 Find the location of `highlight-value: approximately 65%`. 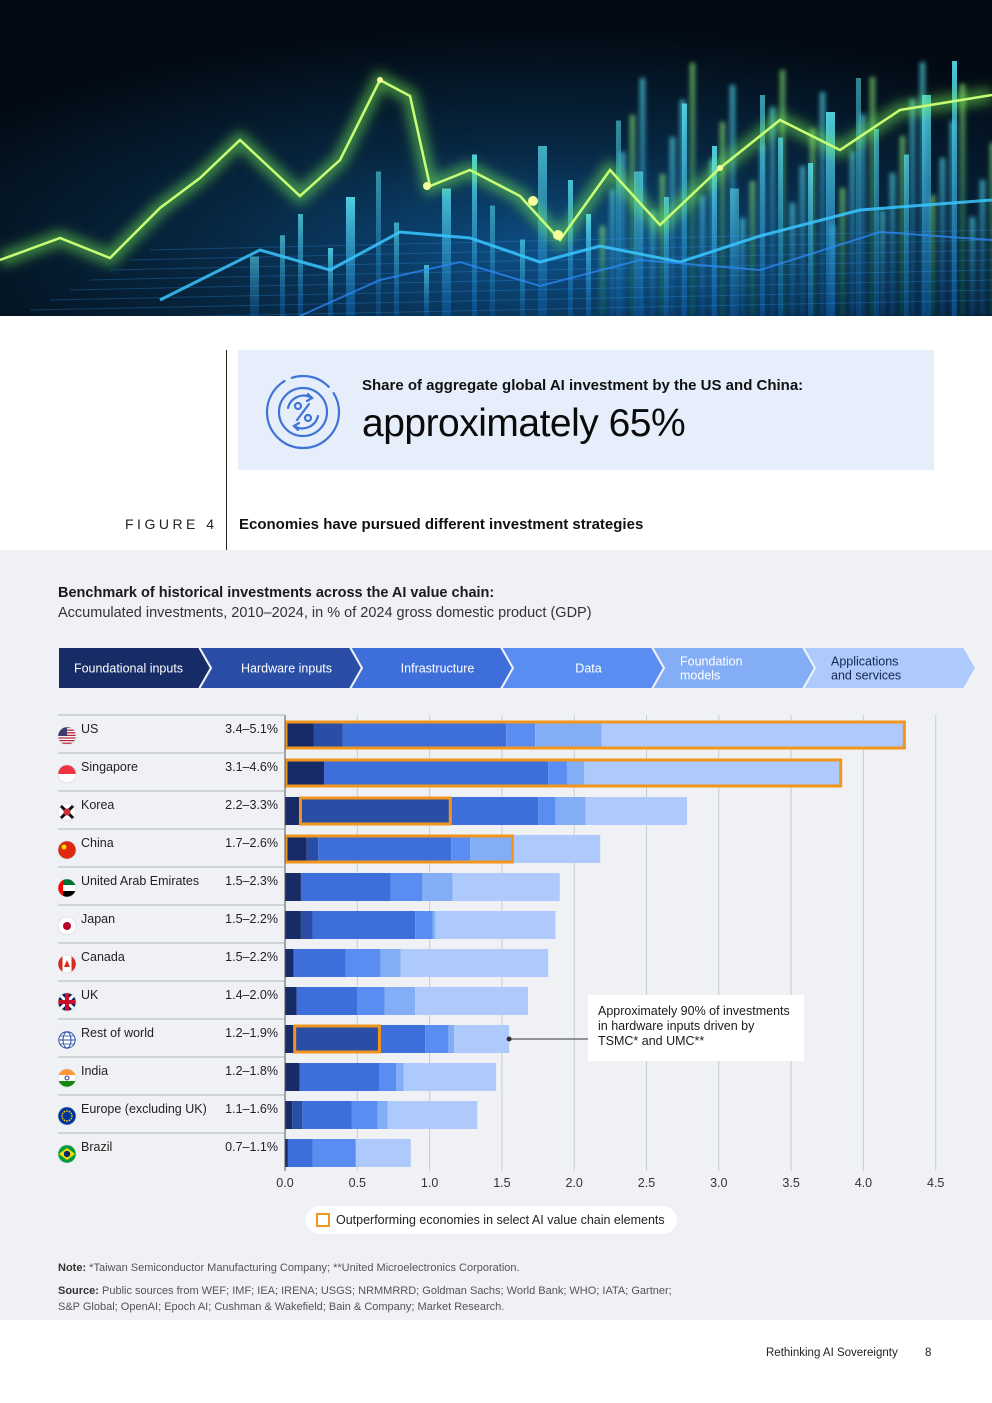

highlight-value: approximately 65% is located at coordinates (524, 423).